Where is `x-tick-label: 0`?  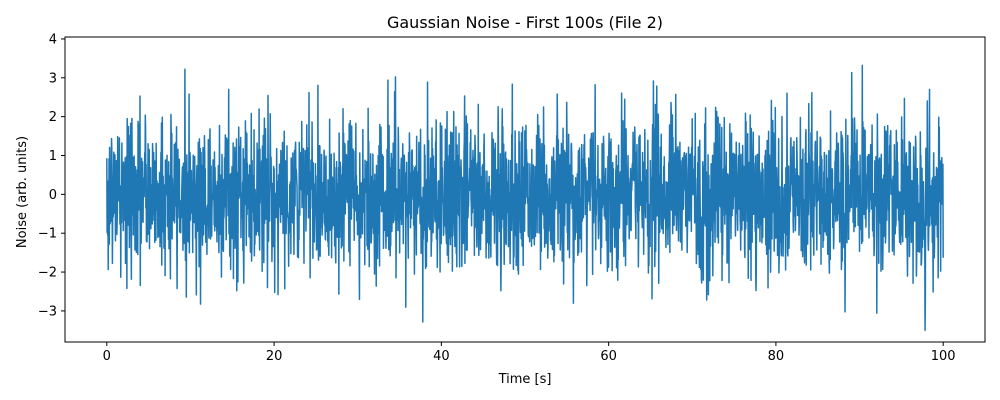
x-tick-label: 0 is located at coordinates (107, 356).